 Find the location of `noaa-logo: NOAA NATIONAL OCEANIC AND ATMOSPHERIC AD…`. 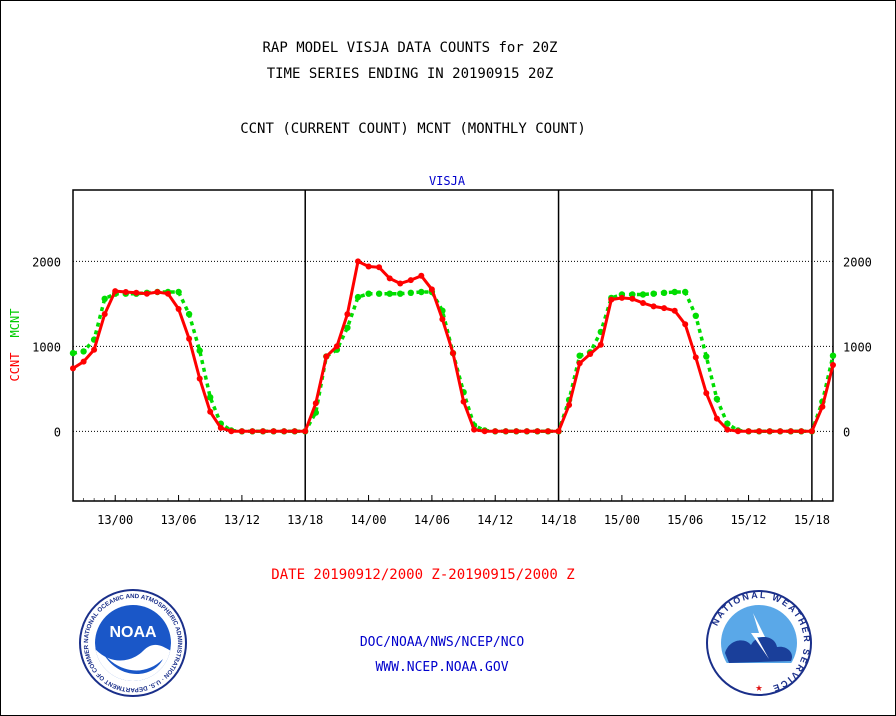

noaa-logo: NOAA NATIONAL OCEANIC AND ATMOSPHERIC AD… is located at coordinates (133, 643).